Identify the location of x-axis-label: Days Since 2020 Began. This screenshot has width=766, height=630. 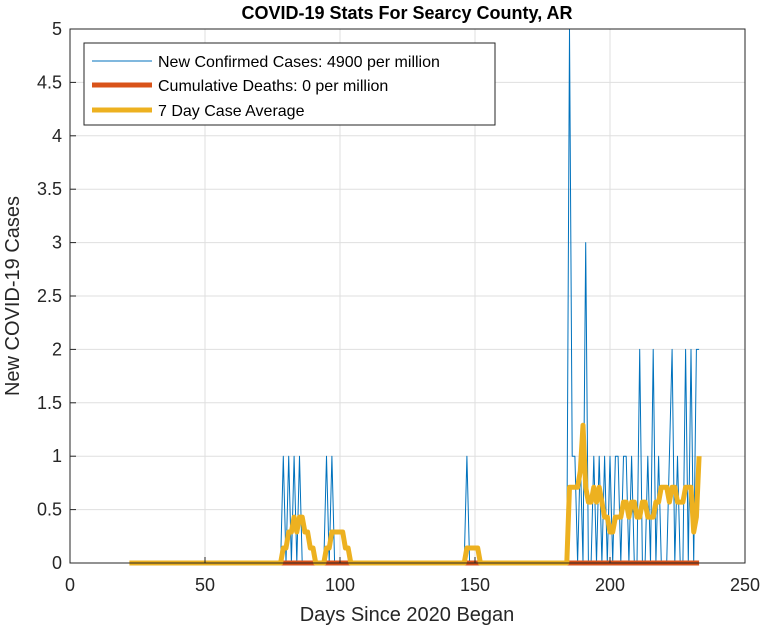
(407, 615).